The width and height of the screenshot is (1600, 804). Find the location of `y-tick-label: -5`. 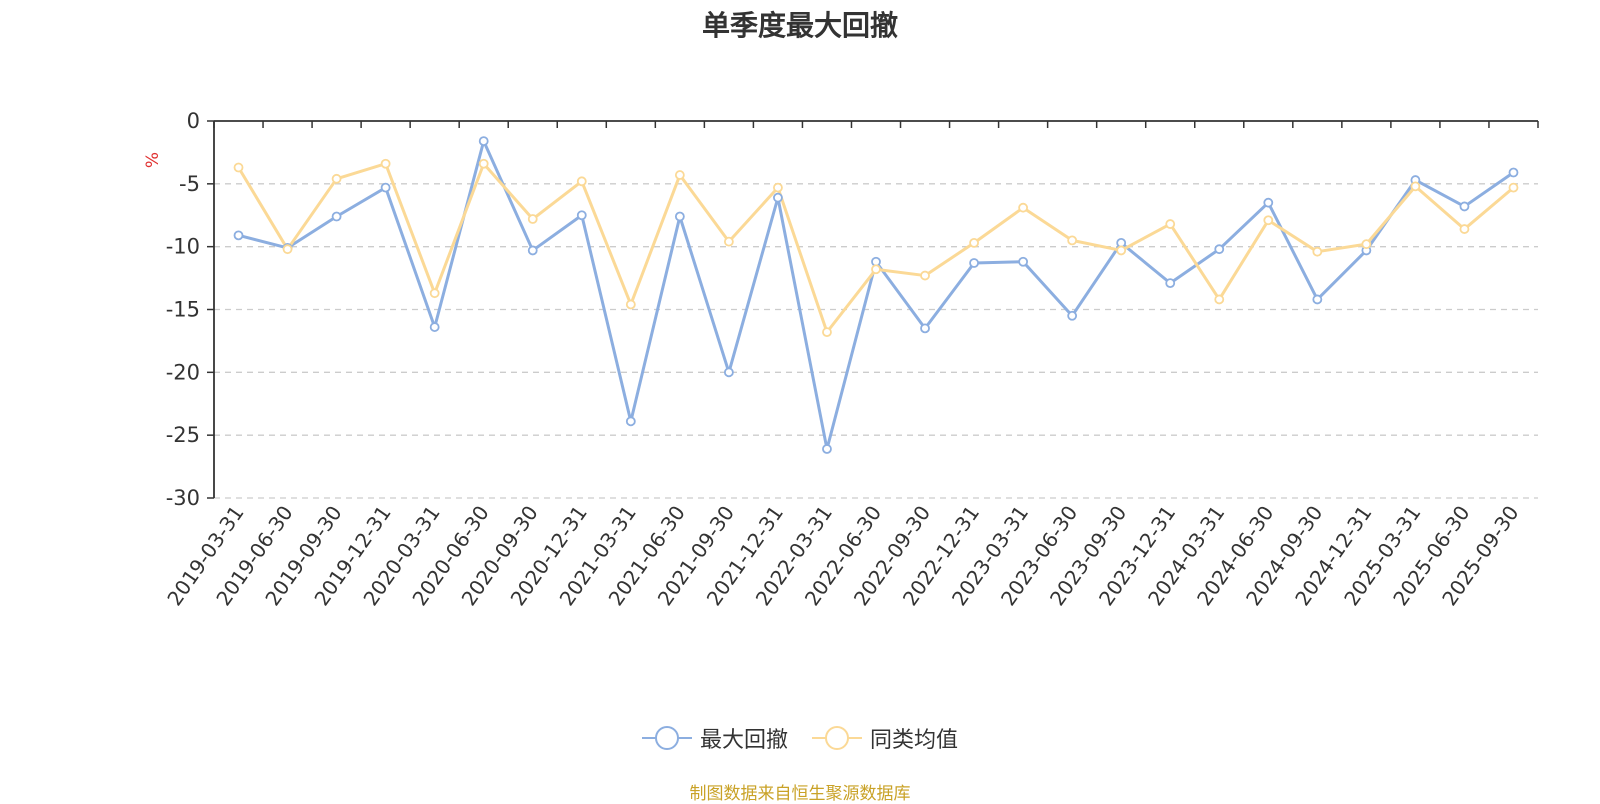

y-tick-label: -5 is located at coordinates (189, 184).